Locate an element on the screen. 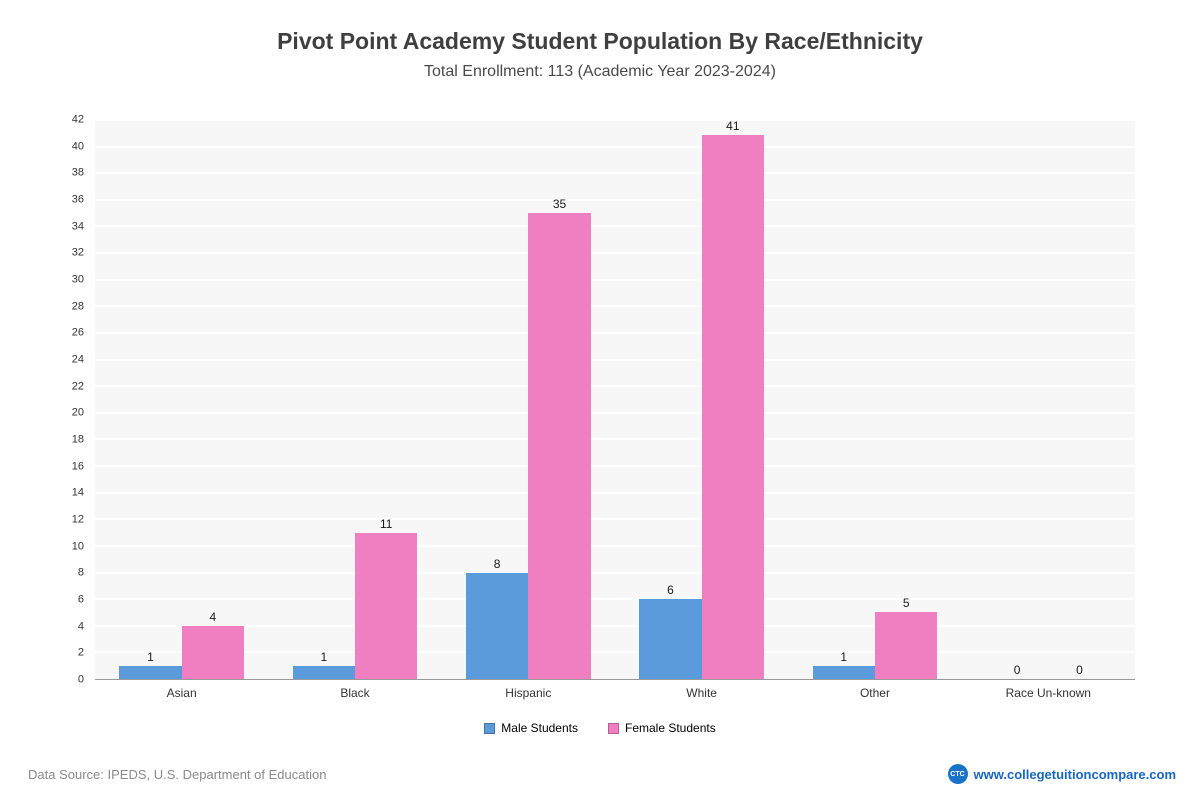 The height and width of the screenshot is (800, 1200). bar-column: 4 is located at coordinates (213, 399).